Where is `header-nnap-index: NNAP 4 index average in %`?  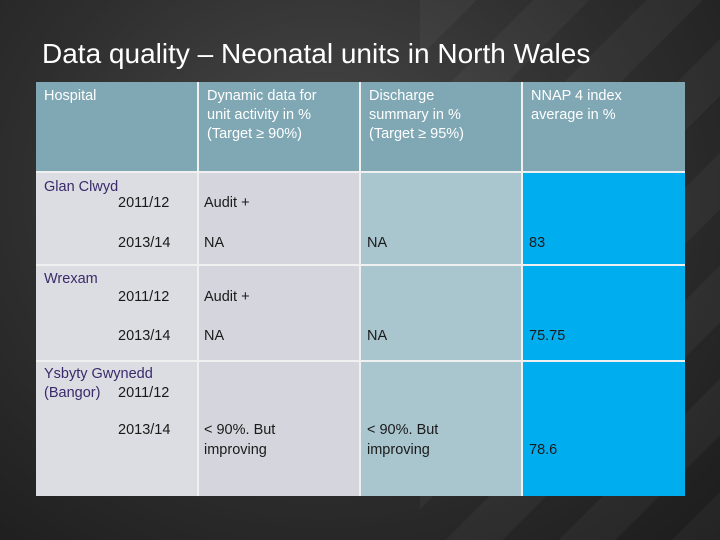
header-nnap-index: NNAP 4 index average in % is located at coordinates (604, 126).